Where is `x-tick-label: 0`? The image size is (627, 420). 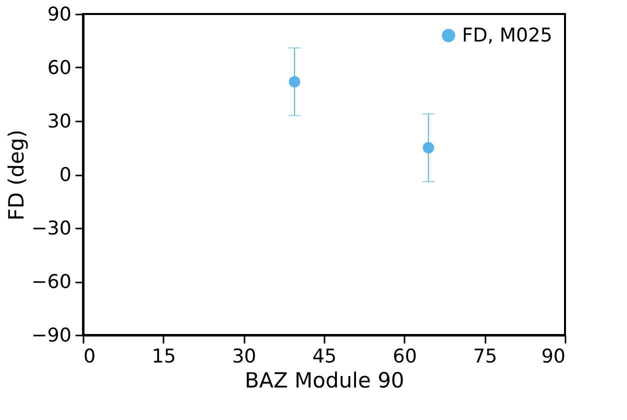 x-tick-label: 0 is located at coordinates (90, 357).